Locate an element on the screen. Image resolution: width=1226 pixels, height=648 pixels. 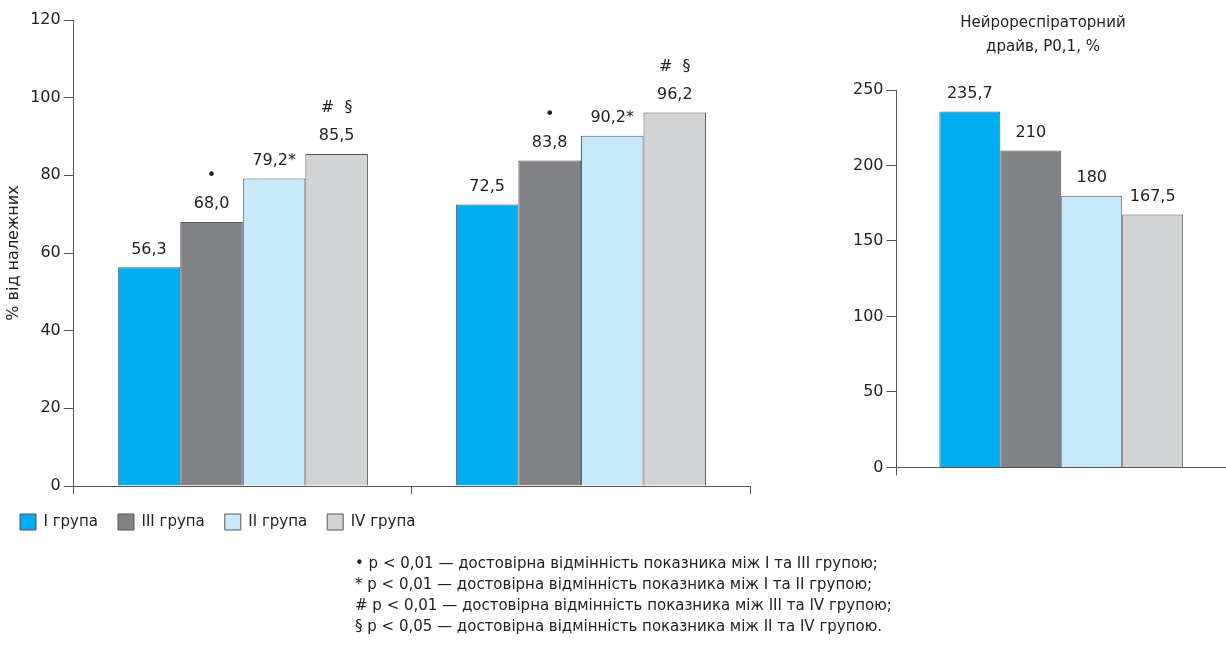
data-label: 235,7 is located at coordinates (969, 92).